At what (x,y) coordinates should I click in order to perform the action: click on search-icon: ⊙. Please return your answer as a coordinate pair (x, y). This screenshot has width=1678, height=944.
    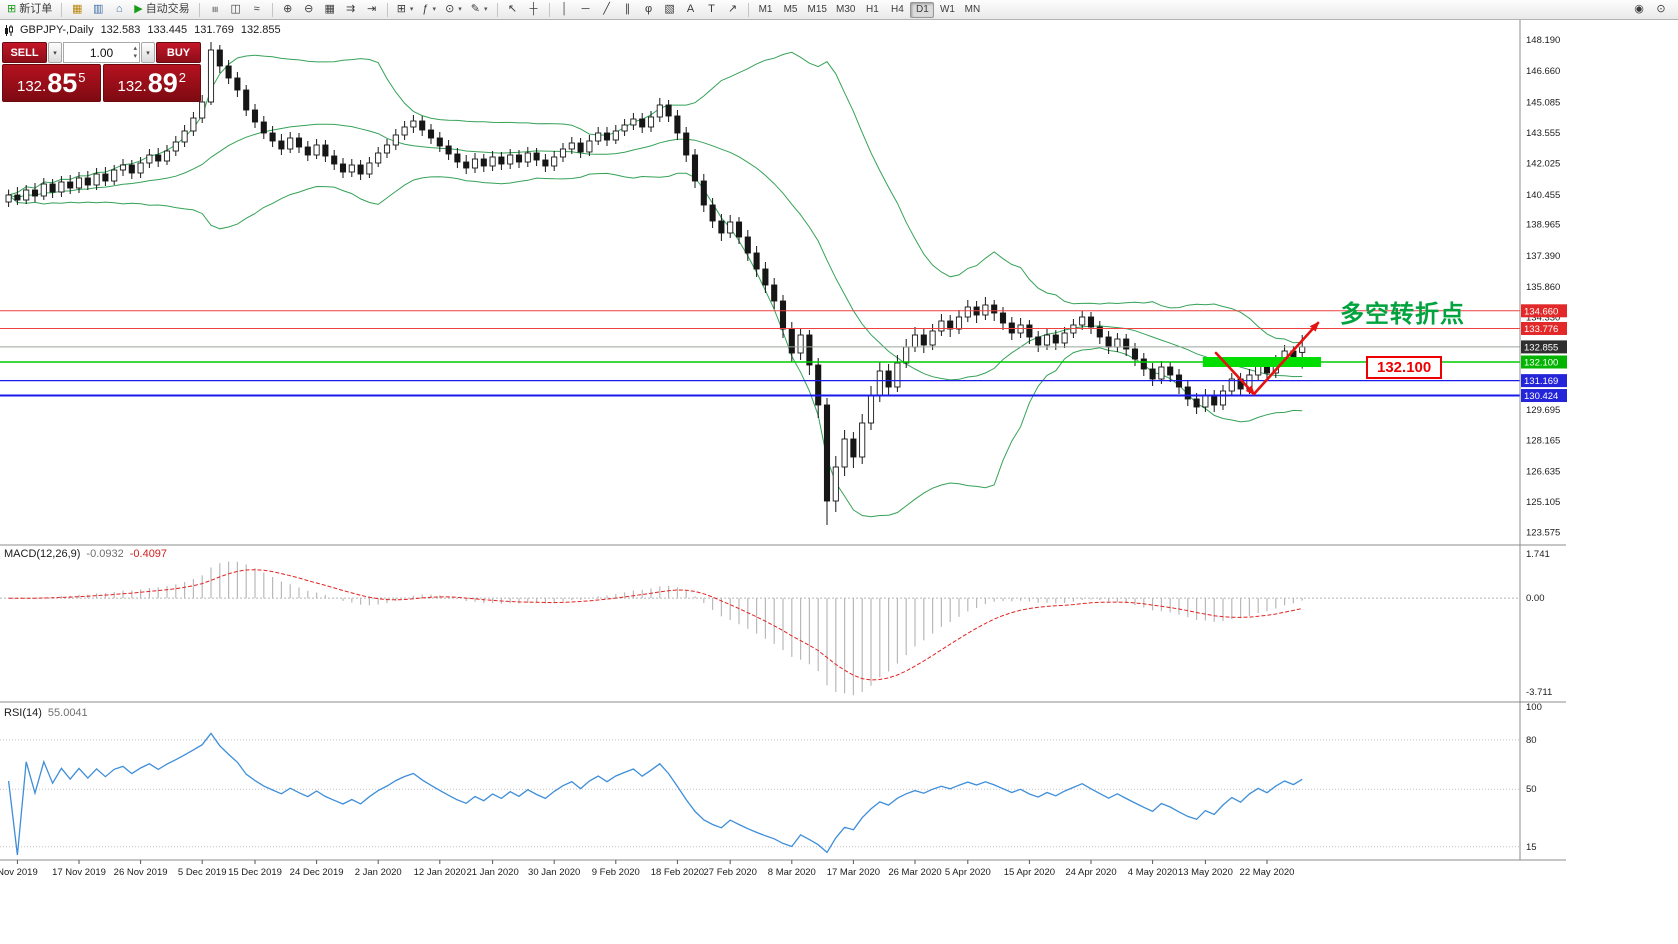
    Looking at the image, I should click on (1661, 9).